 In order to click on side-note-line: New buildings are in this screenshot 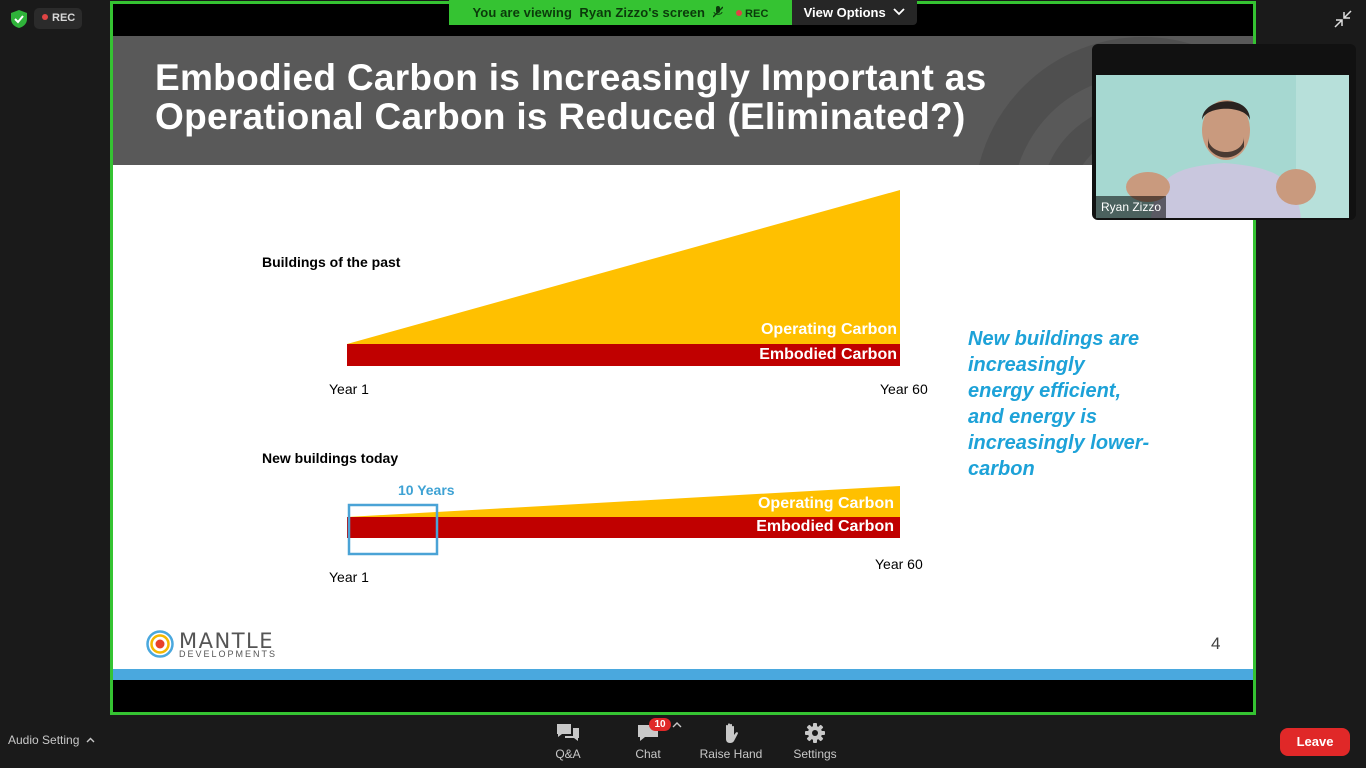, I will do `click(1054, 339)`.